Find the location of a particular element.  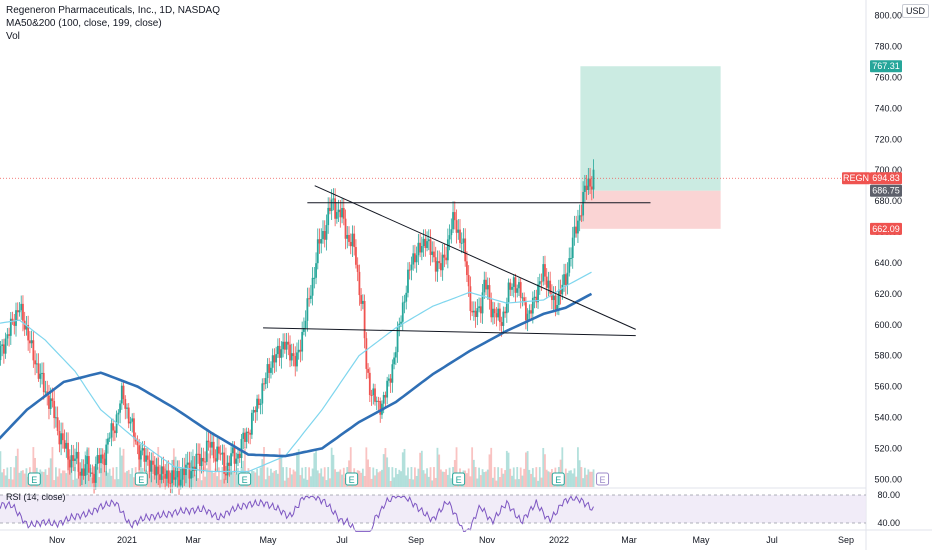

rsi-indicator-label: RSI (14, close) is located at coordinates (36, 497).